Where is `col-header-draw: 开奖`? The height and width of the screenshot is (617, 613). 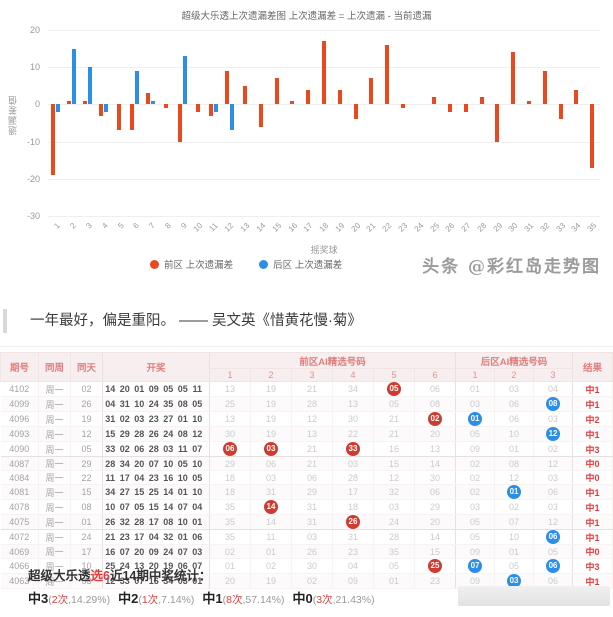 col-header-draw: 开奖 is located at coordinates (156, 367).